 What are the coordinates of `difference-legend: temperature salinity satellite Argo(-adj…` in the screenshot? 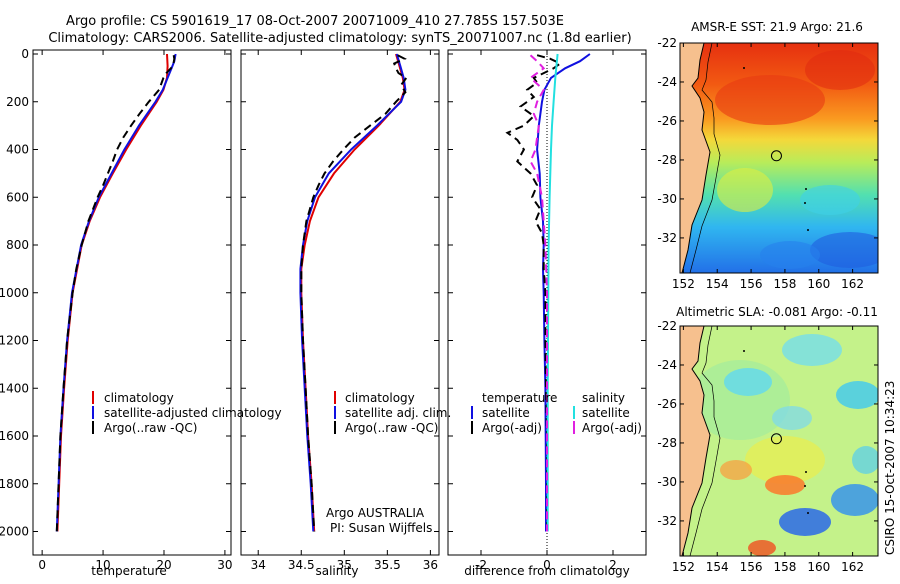 It's located at (556, 413).